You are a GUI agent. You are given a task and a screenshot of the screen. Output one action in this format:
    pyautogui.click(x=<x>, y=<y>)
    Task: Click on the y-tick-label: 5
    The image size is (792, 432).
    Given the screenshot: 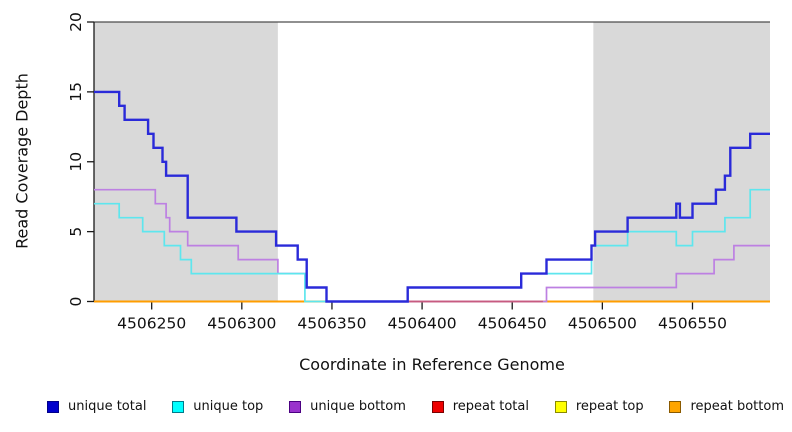 What is the action you would take?
    pyautogui.click(x=76, y=232)
    